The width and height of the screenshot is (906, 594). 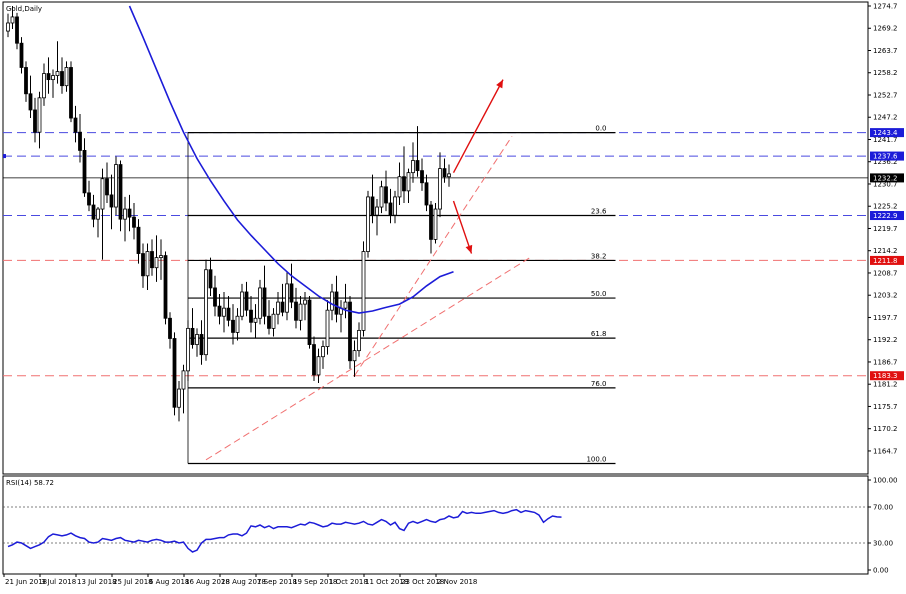 What do you see at coordinates (600, 129) in the screenshot?
I see `fib-level-label: 0.0` at bounding box center [600, 129].